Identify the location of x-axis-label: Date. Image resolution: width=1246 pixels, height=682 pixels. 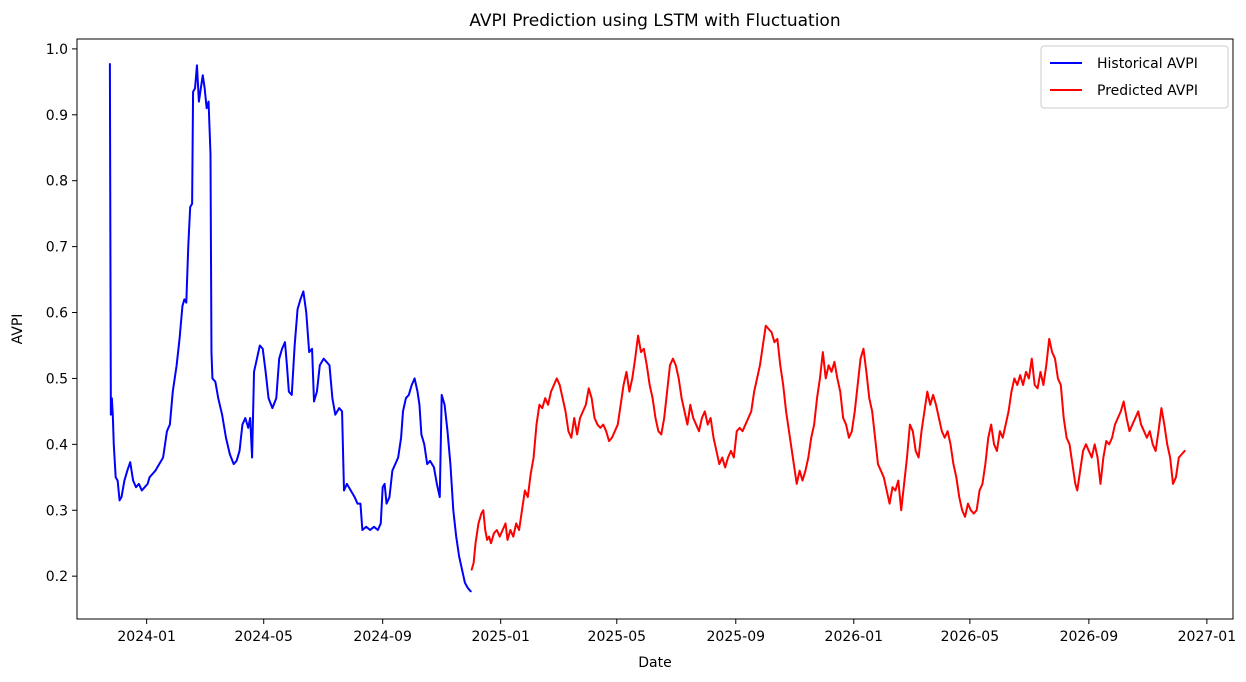
(654, 663).